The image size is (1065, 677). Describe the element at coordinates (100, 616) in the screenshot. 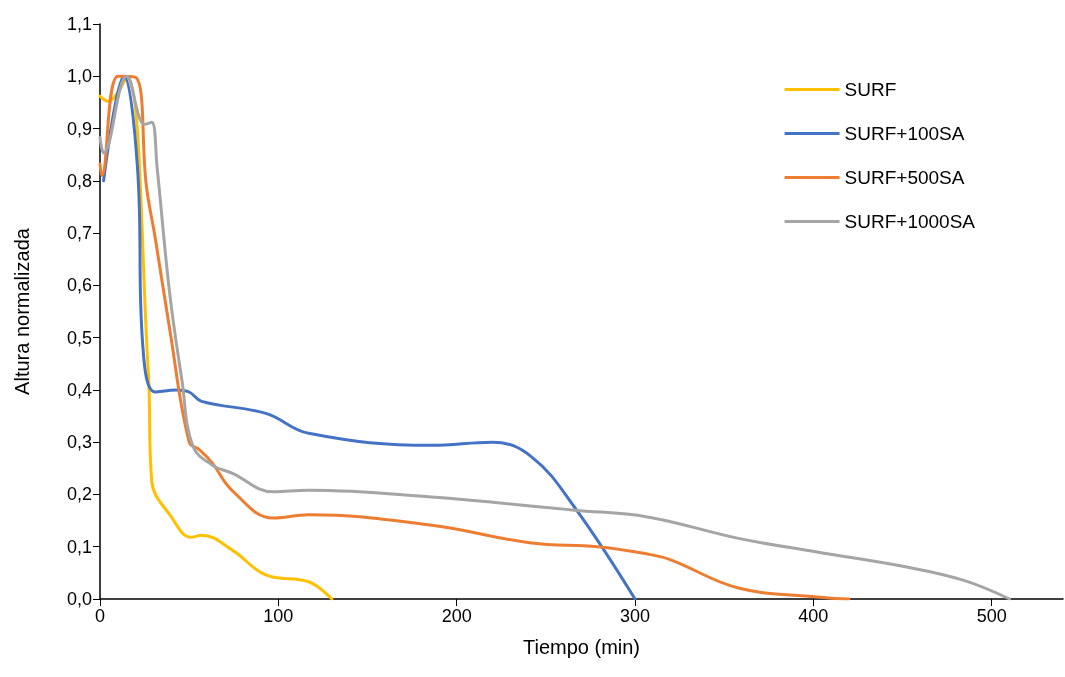

I see `x-tick-label: 0` at that location.